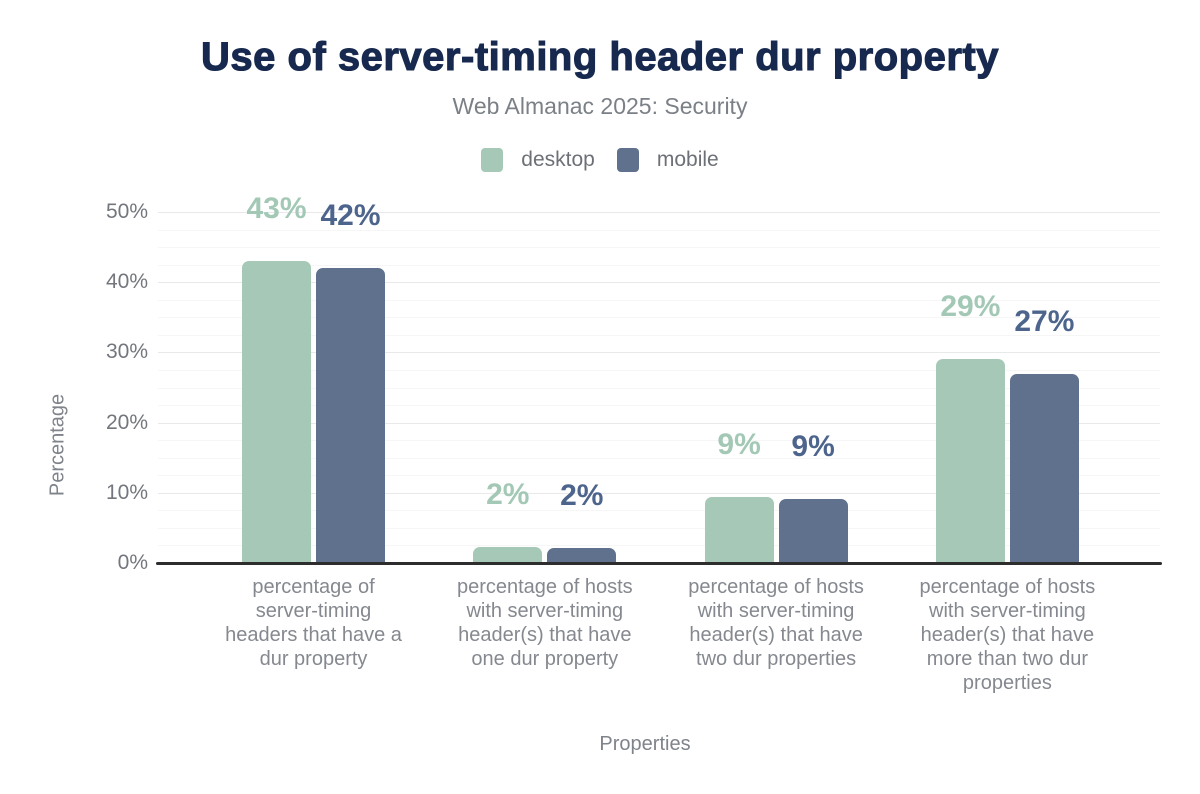 The height and width of the screenshot is (794, 1200). Describe the element at coordinates (1007, 659) in the screenshot. I see `x-category-line: more than two dur` at that location.